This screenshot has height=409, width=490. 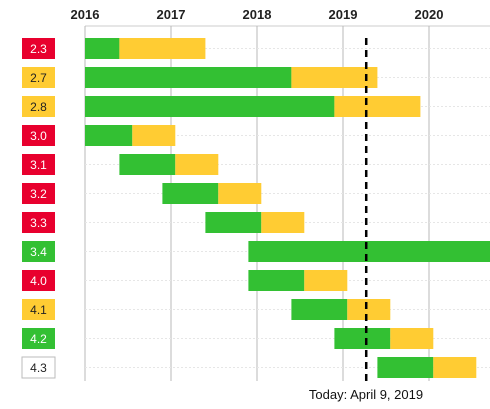 What do you see at coordinates (240, 193) in the screenshot?
I see `bar-security-3.2` at bounding box center [240, 193].